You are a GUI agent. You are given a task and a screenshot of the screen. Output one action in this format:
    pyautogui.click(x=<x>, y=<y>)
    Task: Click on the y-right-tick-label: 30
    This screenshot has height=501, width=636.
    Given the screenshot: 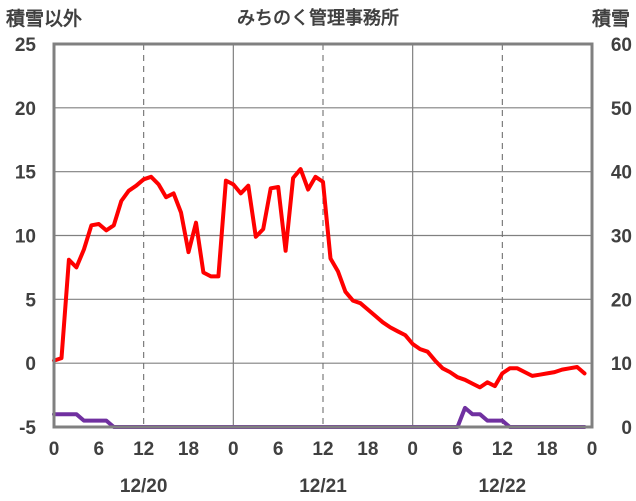 What is the action you would take?
    pyautogui.click(x=621, y=237)
    